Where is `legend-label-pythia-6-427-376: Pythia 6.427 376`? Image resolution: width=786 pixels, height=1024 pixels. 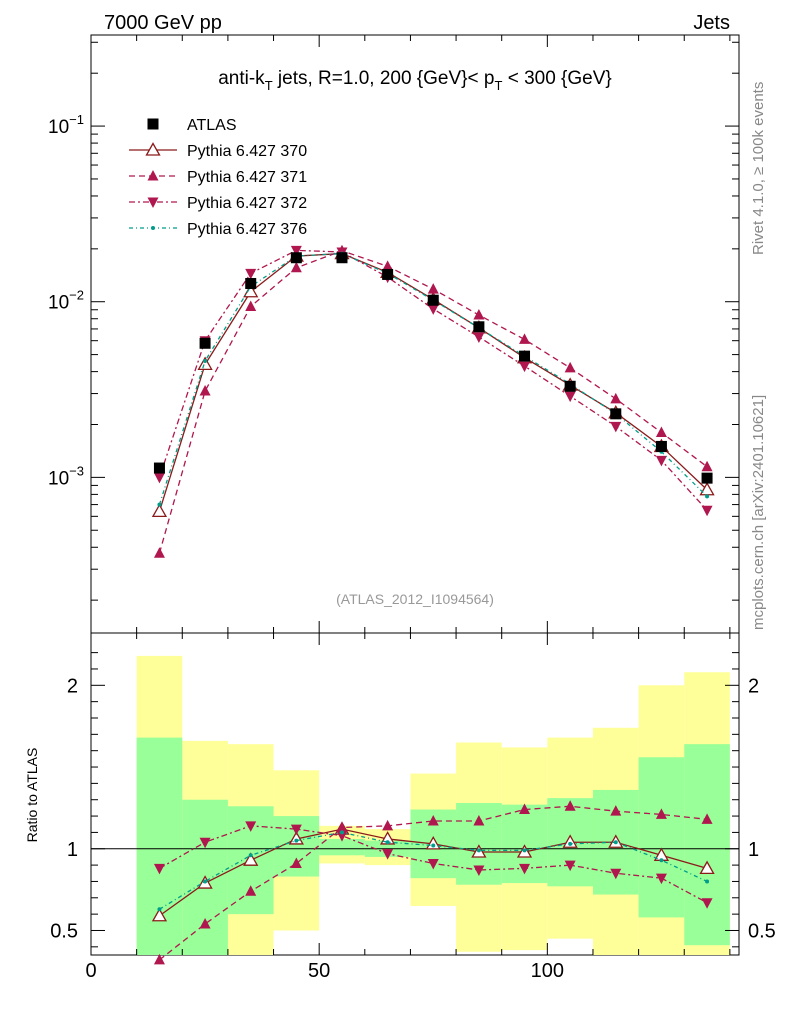 legend-label-pythia-6-427-376: Pythia 6.427 376 is located at coordinates (247, 229).